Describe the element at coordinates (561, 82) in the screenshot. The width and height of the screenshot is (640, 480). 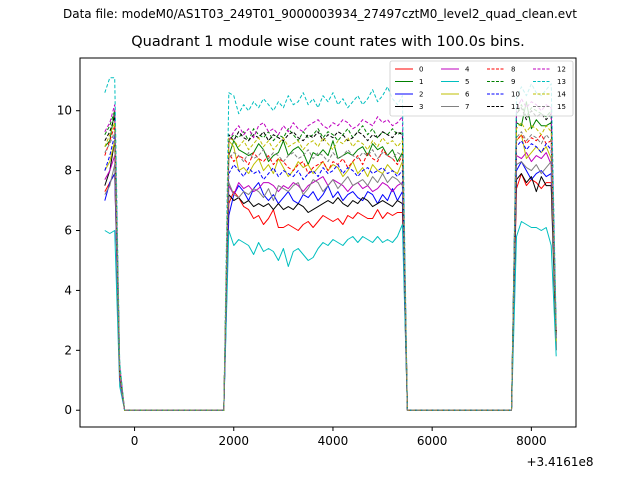
I see `legend-label: 13` at that location.